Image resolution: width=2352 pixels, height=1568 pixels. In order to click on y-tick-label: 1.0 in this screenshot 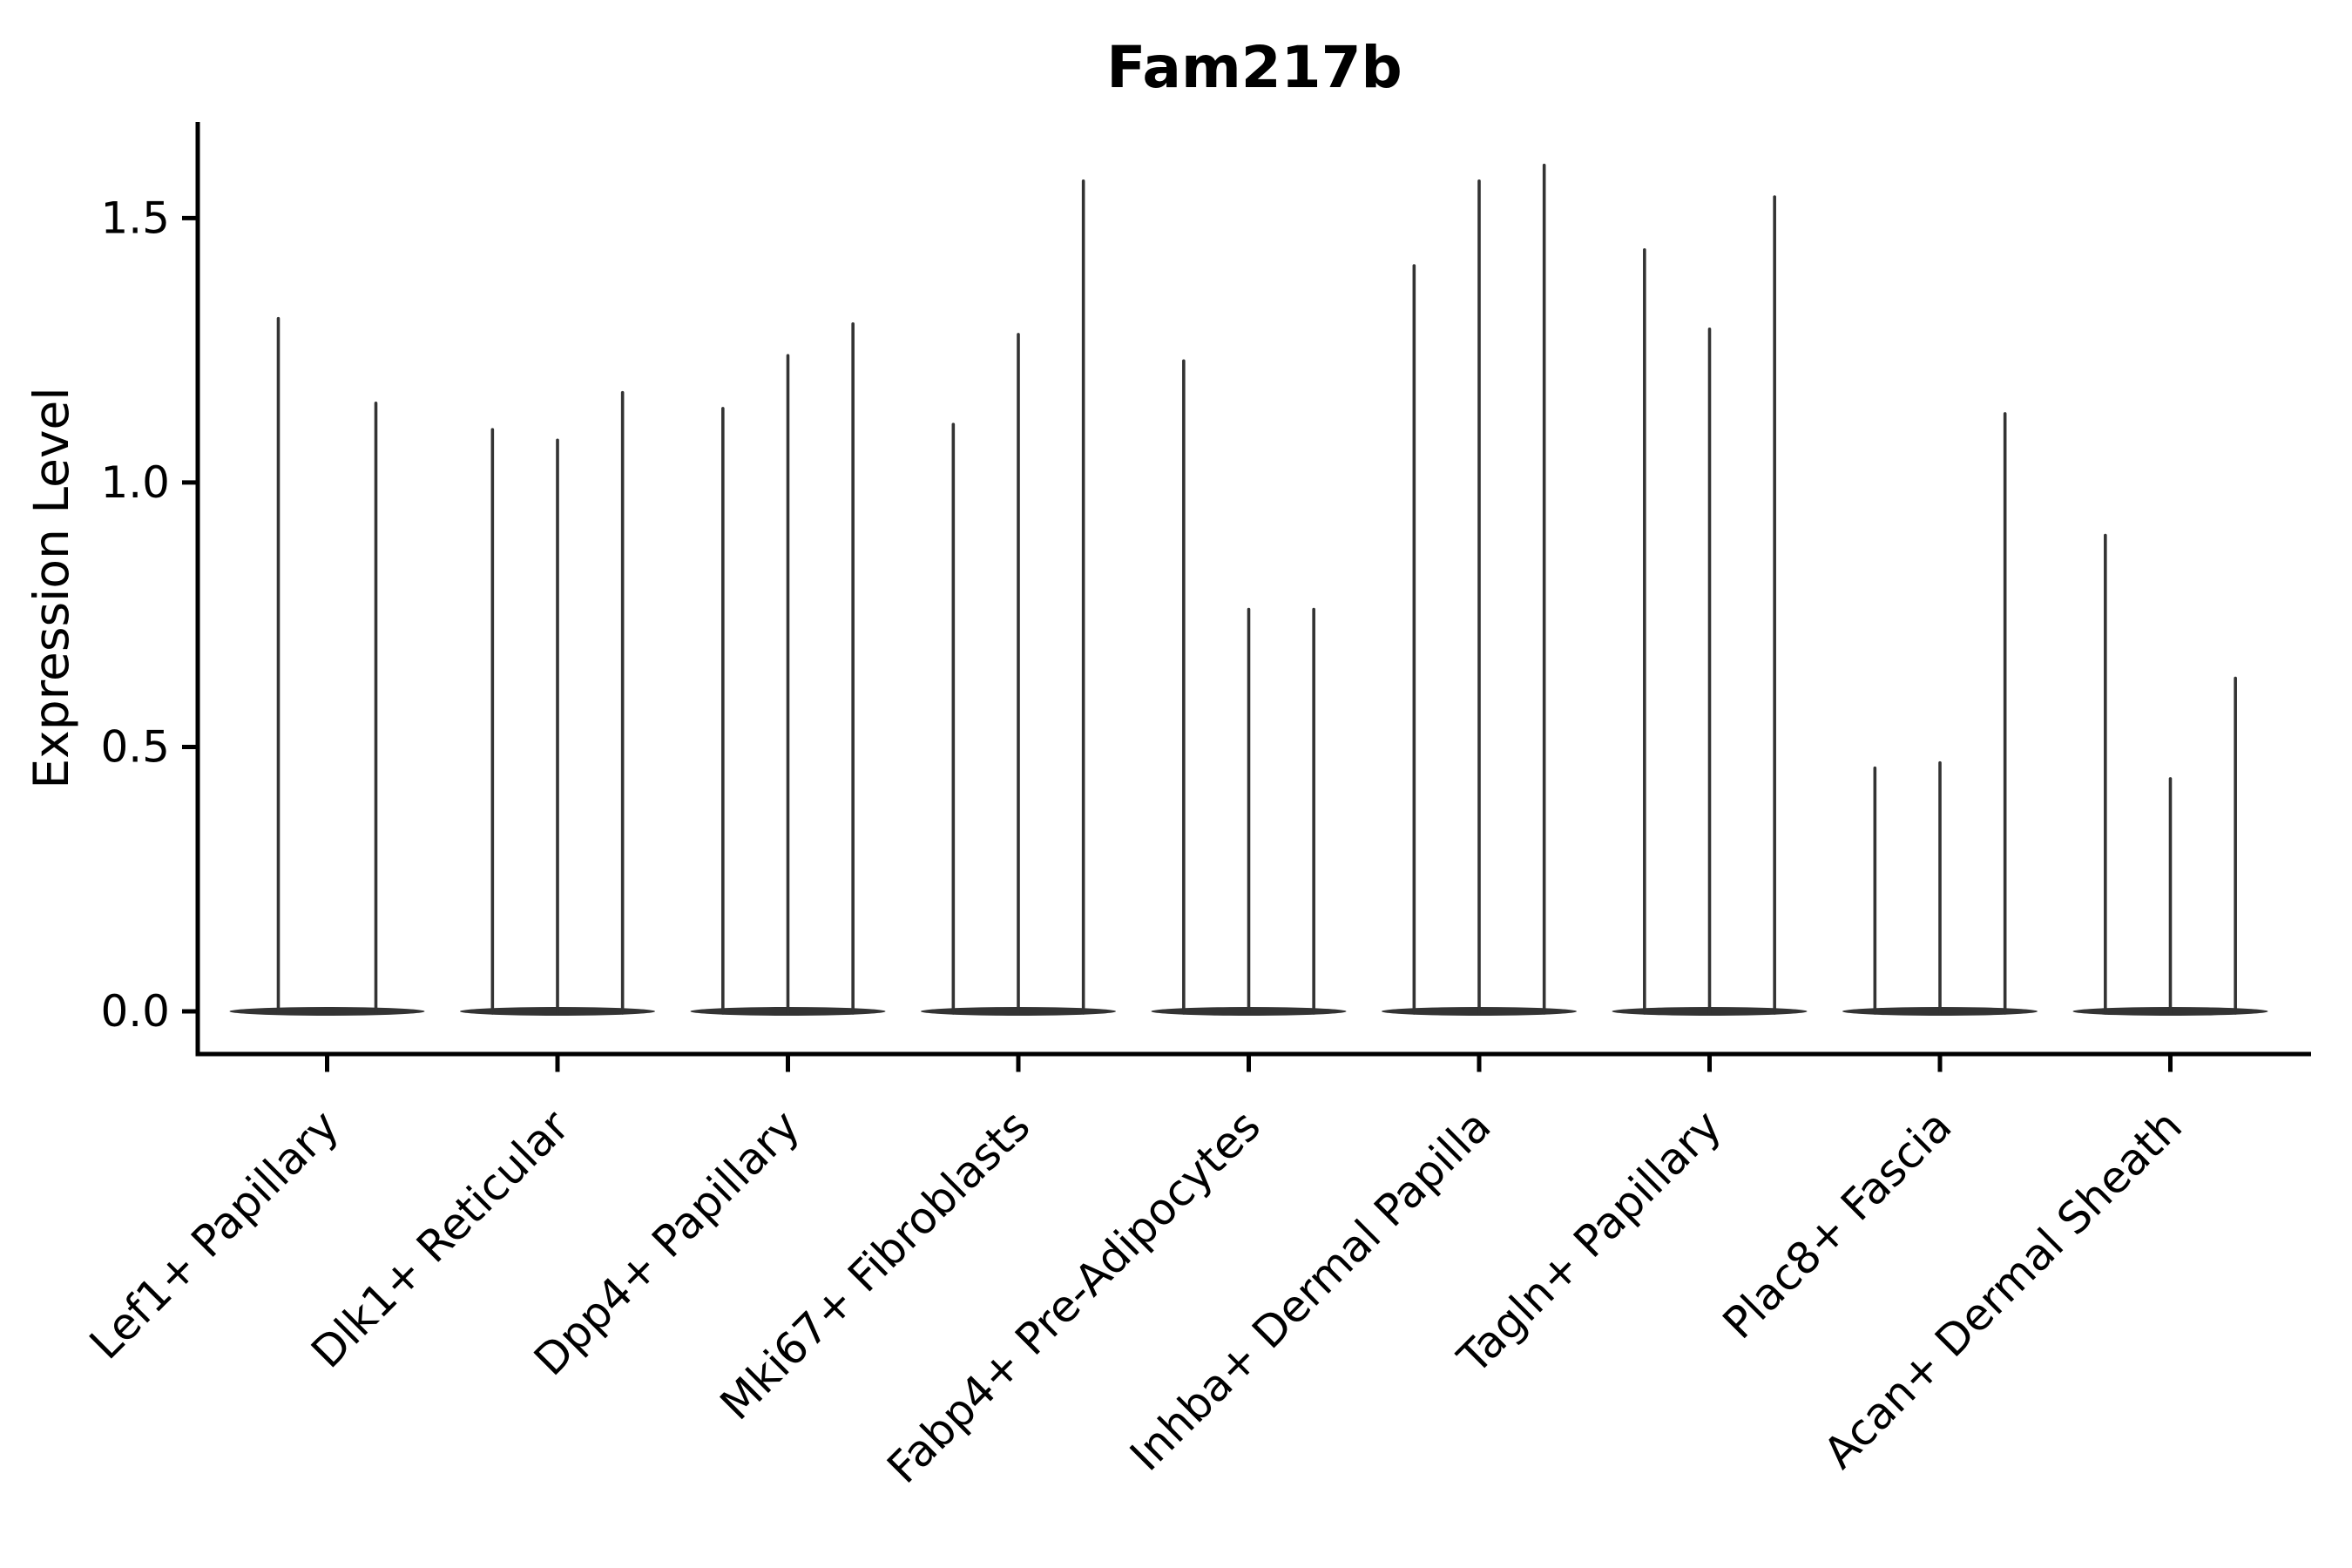, I will do `click(135, 482)`.